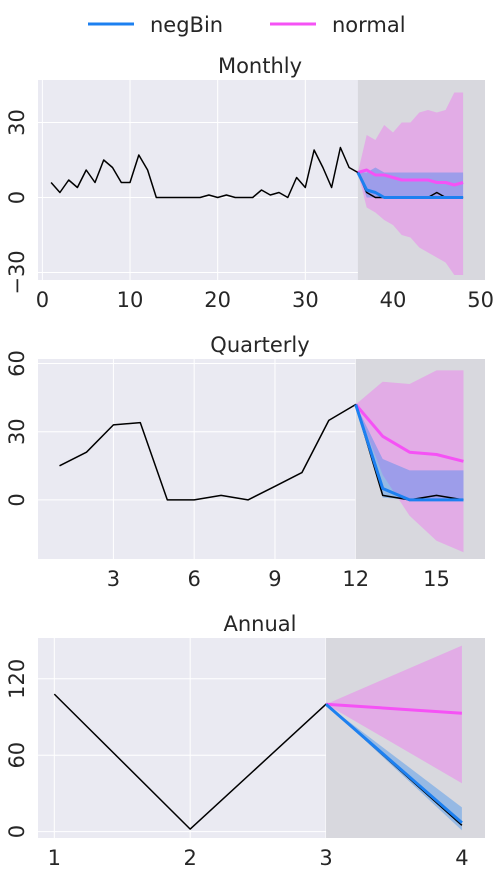  Describe the element at coordinates (17, 679) in the screenshot. I see `annual-y-tick-label: 120` at that location.